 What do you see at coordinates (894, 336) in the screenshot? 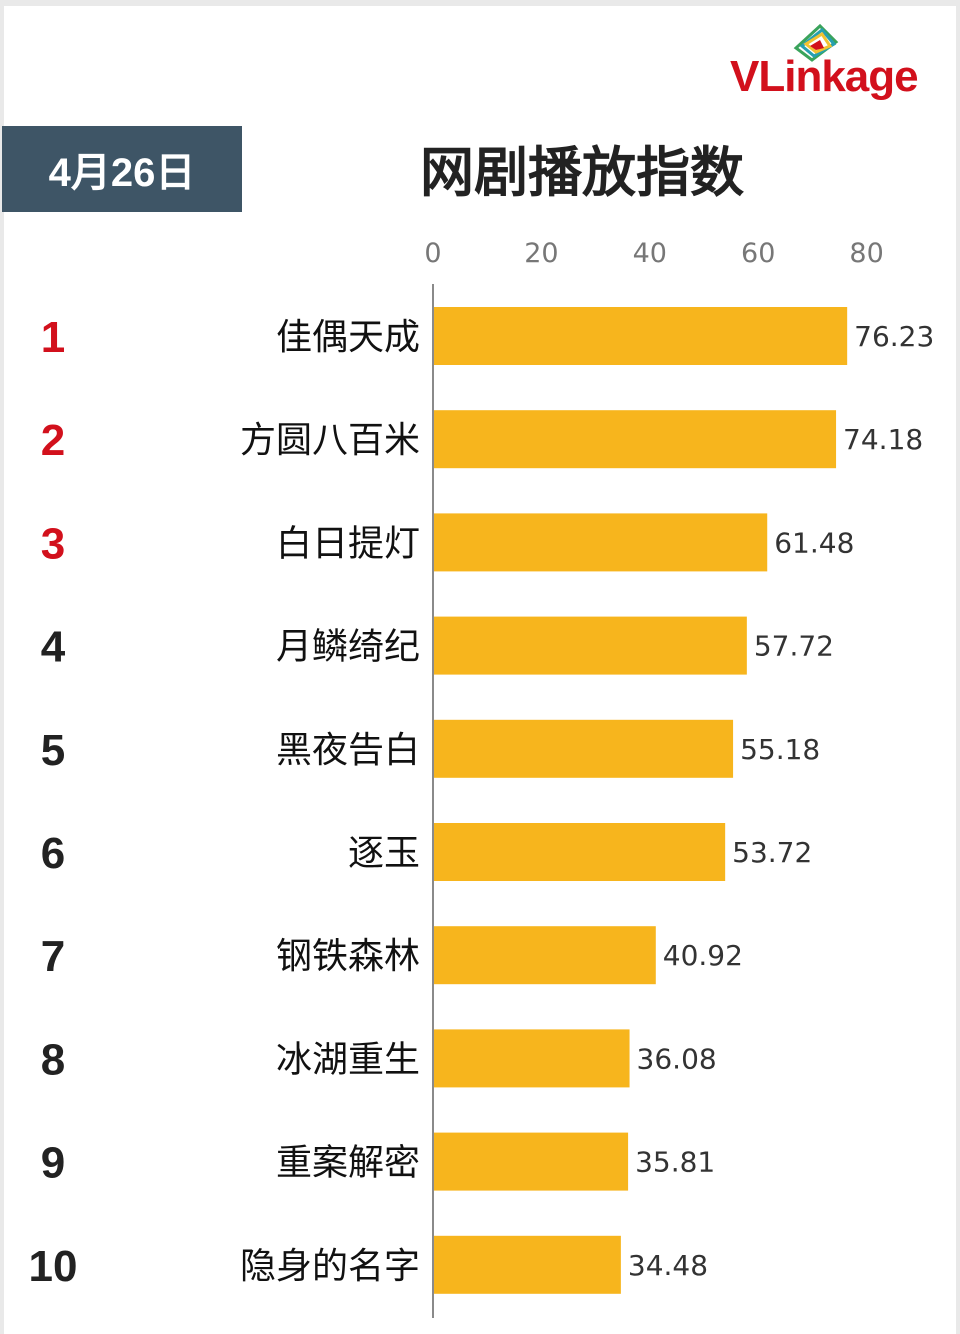
I see `value-label: 76.23` at bounding box center [894, 336].